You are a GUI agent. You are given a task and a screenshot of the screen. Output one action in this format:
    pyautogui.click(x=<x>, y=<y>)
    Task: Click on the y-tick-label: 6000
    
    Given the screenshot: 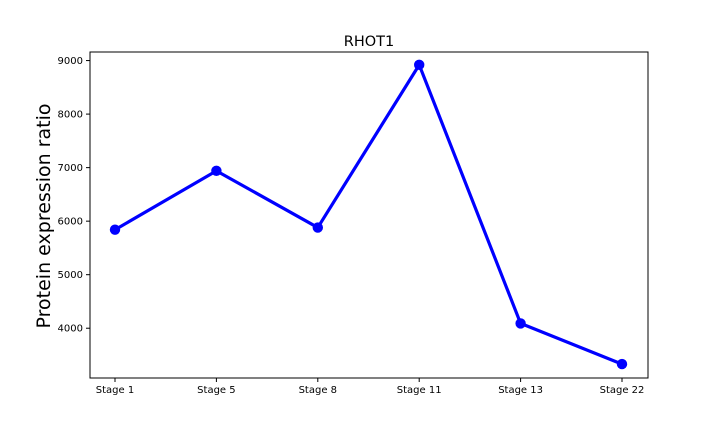 What is the action you would take?
    pyautogui.click(x=70, y=222)
    